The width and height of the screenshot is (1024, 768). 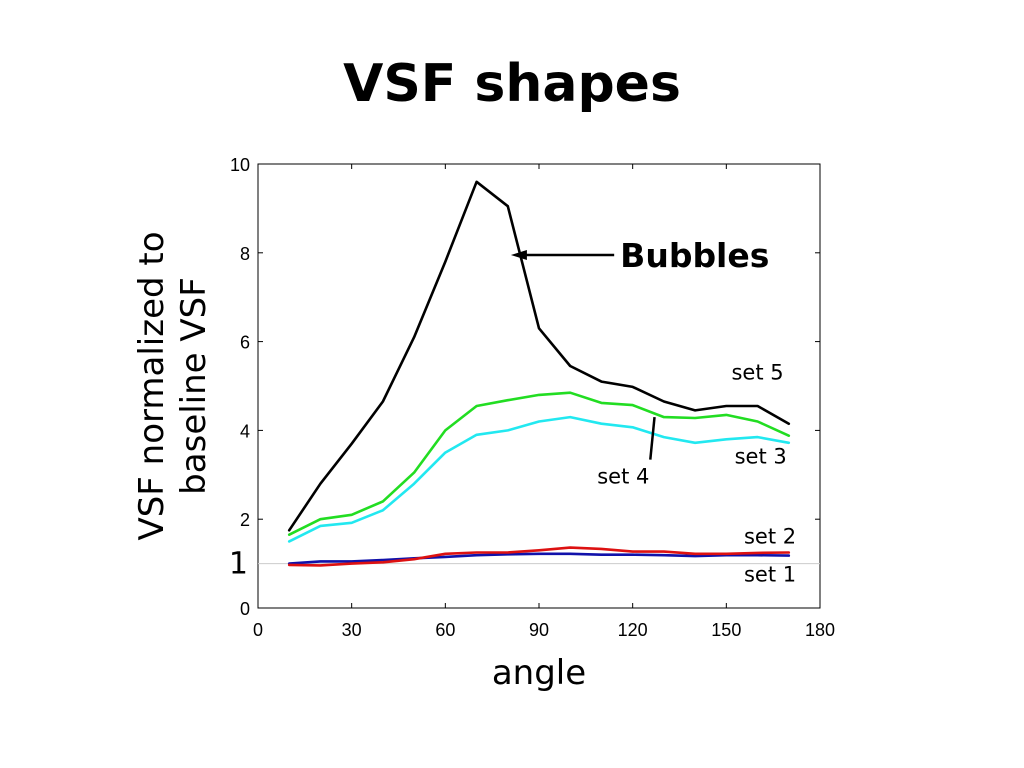 I want to click on annotation-arrow-head, so click(x=518, y=255).